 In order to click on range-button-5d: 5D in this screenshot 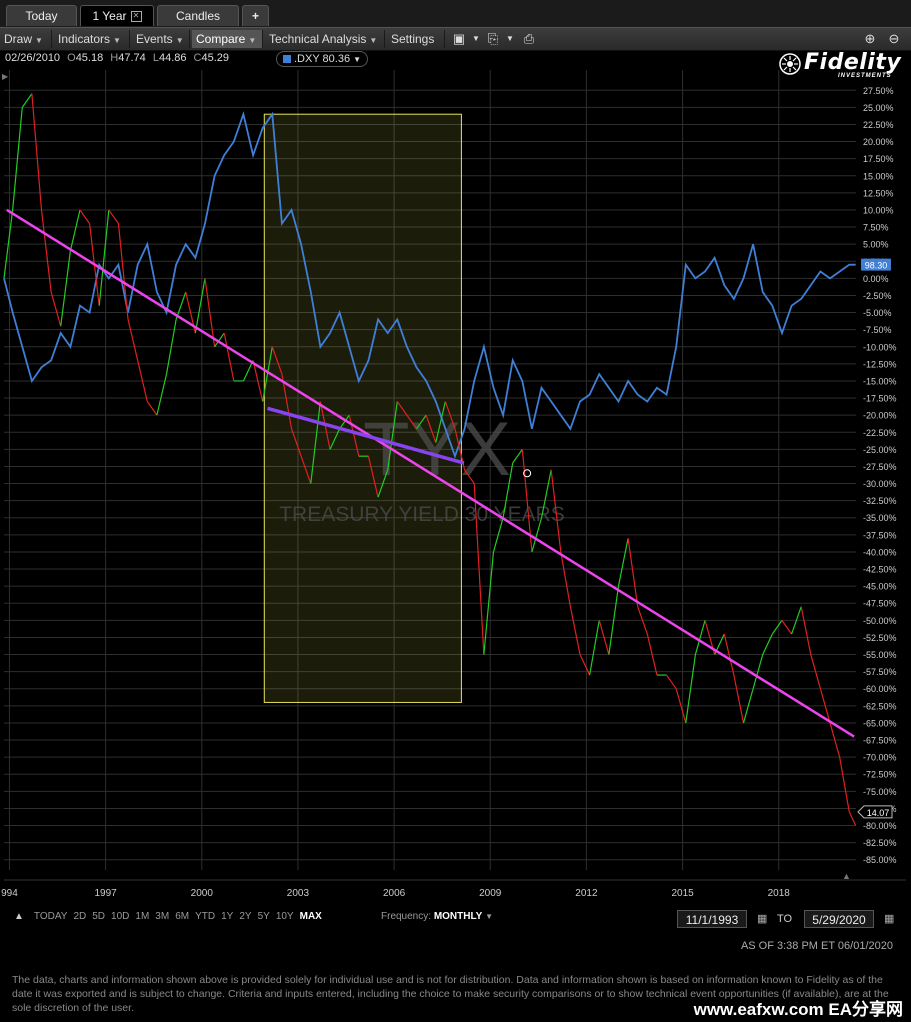, I will do `click(99, 916)`.